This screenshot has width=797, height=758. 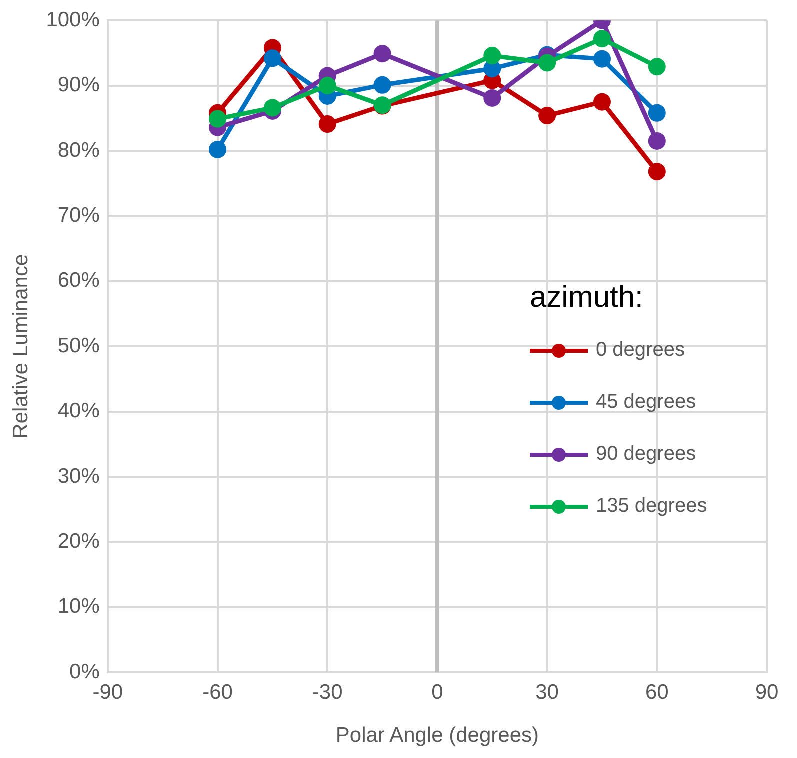 What do you see at coordinates (79, 411) in the screenshot?
I see `y-tick-label: 40%` at bounding box center [79, 411].